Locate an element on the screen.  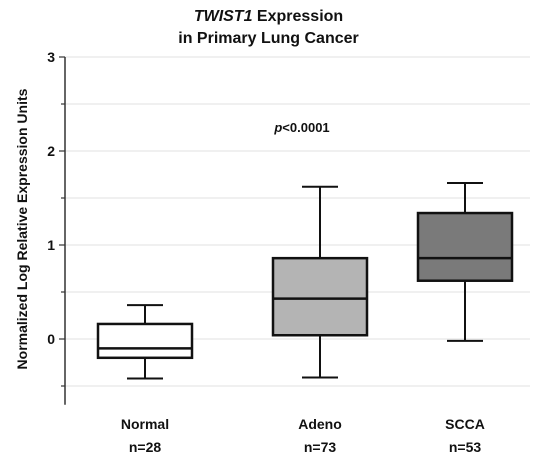
category-labels: Normal n=28 Adeno n=73 SCCA n=53 is located at coordinates (303, 435).